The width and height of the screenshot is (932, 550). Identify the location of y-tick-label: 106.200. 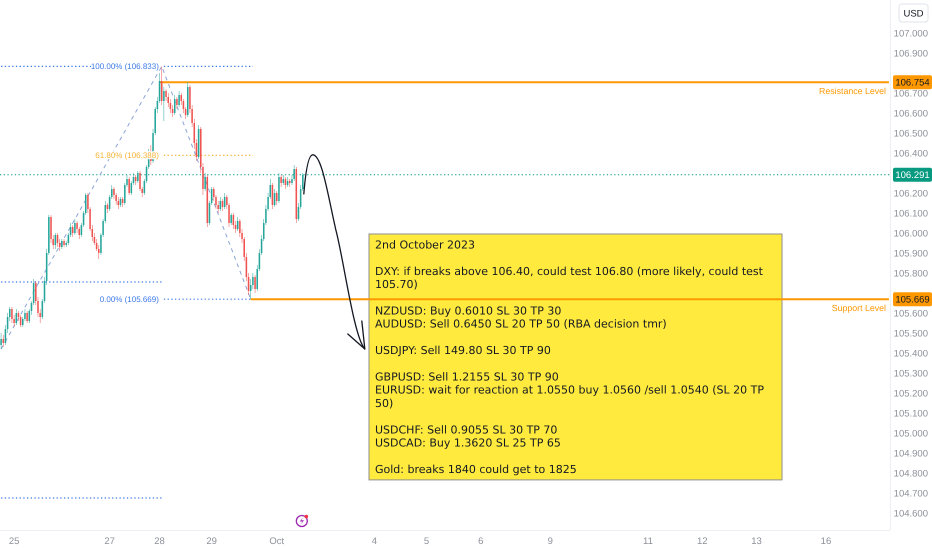
(911, 194).